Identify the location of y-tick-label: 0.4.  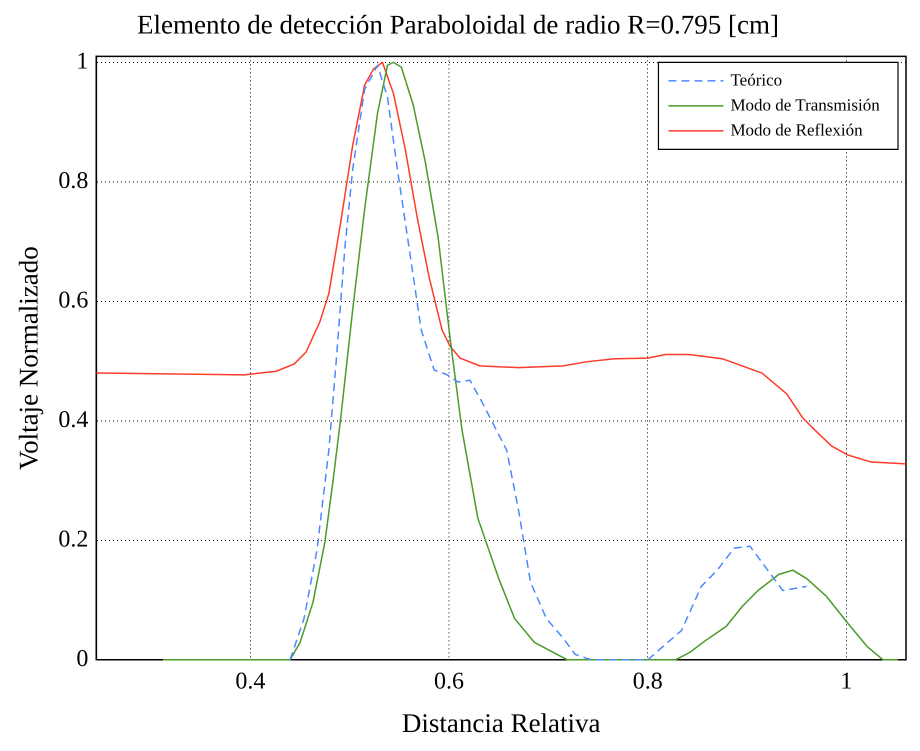
(73, 420).